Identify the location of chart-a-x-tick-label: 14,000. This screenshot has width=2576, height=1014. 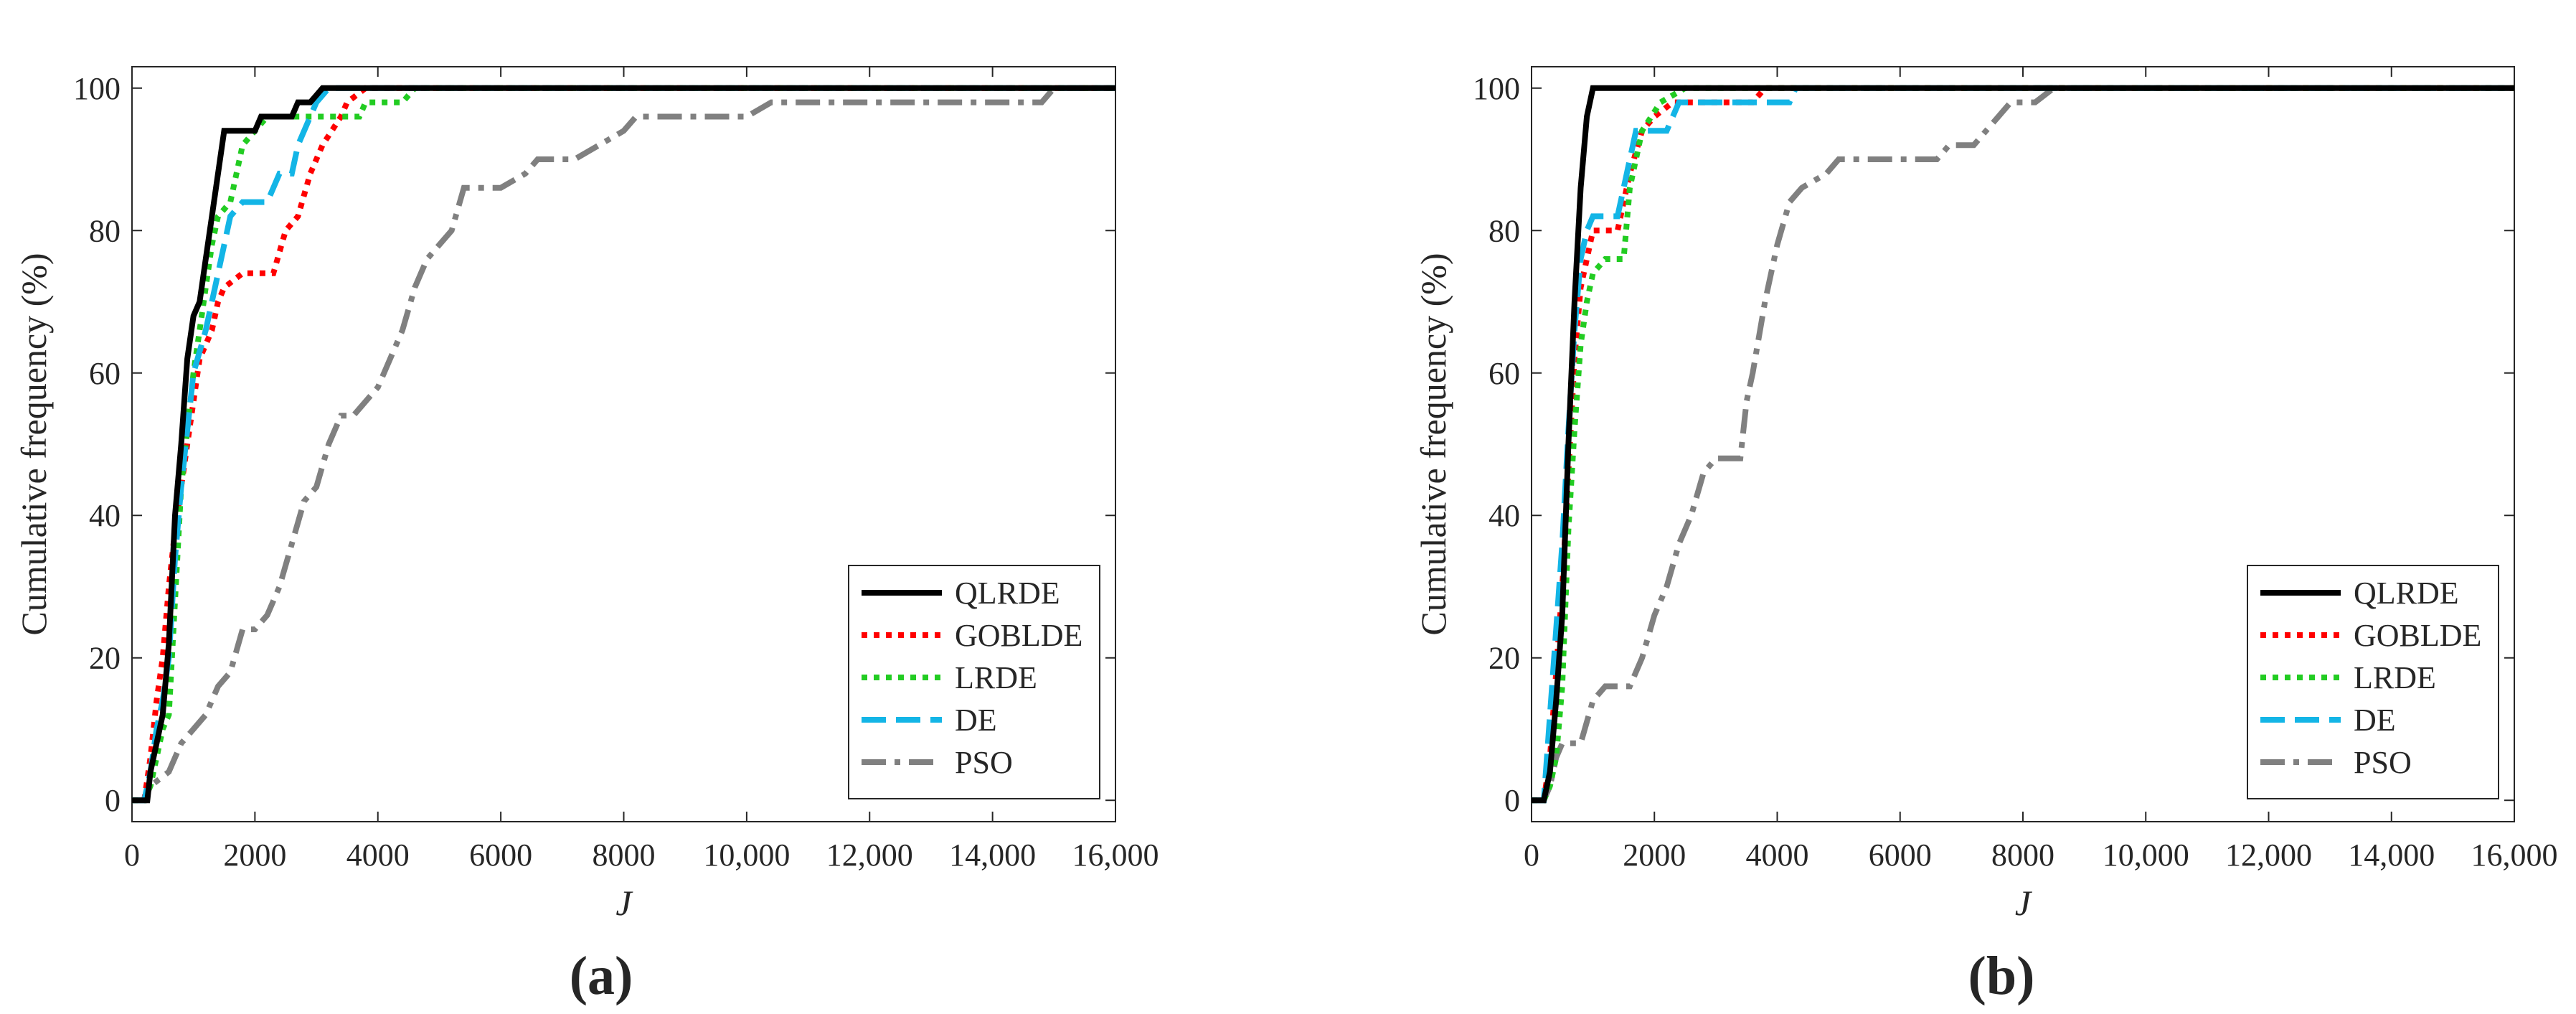
(992, 855).